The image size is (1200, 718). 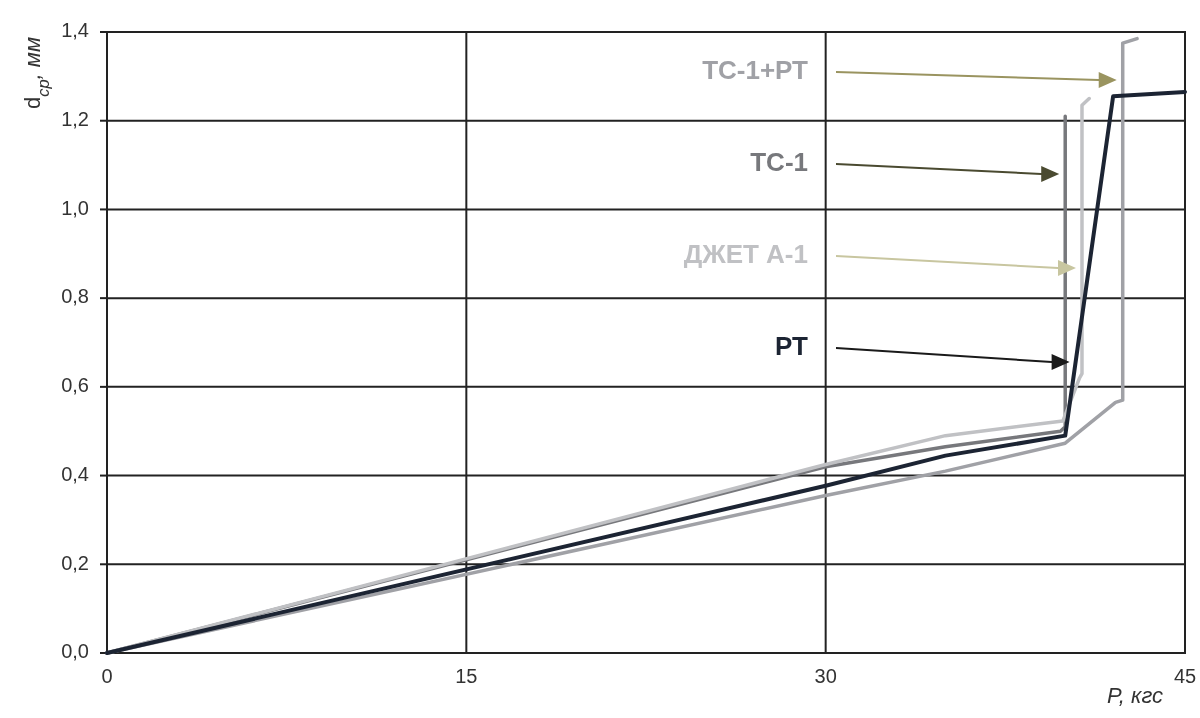 What do you see at coordinates (1185, 676) in the screenshot?
I see `x-tick-label: 45` at bounding box center [1185, 676].